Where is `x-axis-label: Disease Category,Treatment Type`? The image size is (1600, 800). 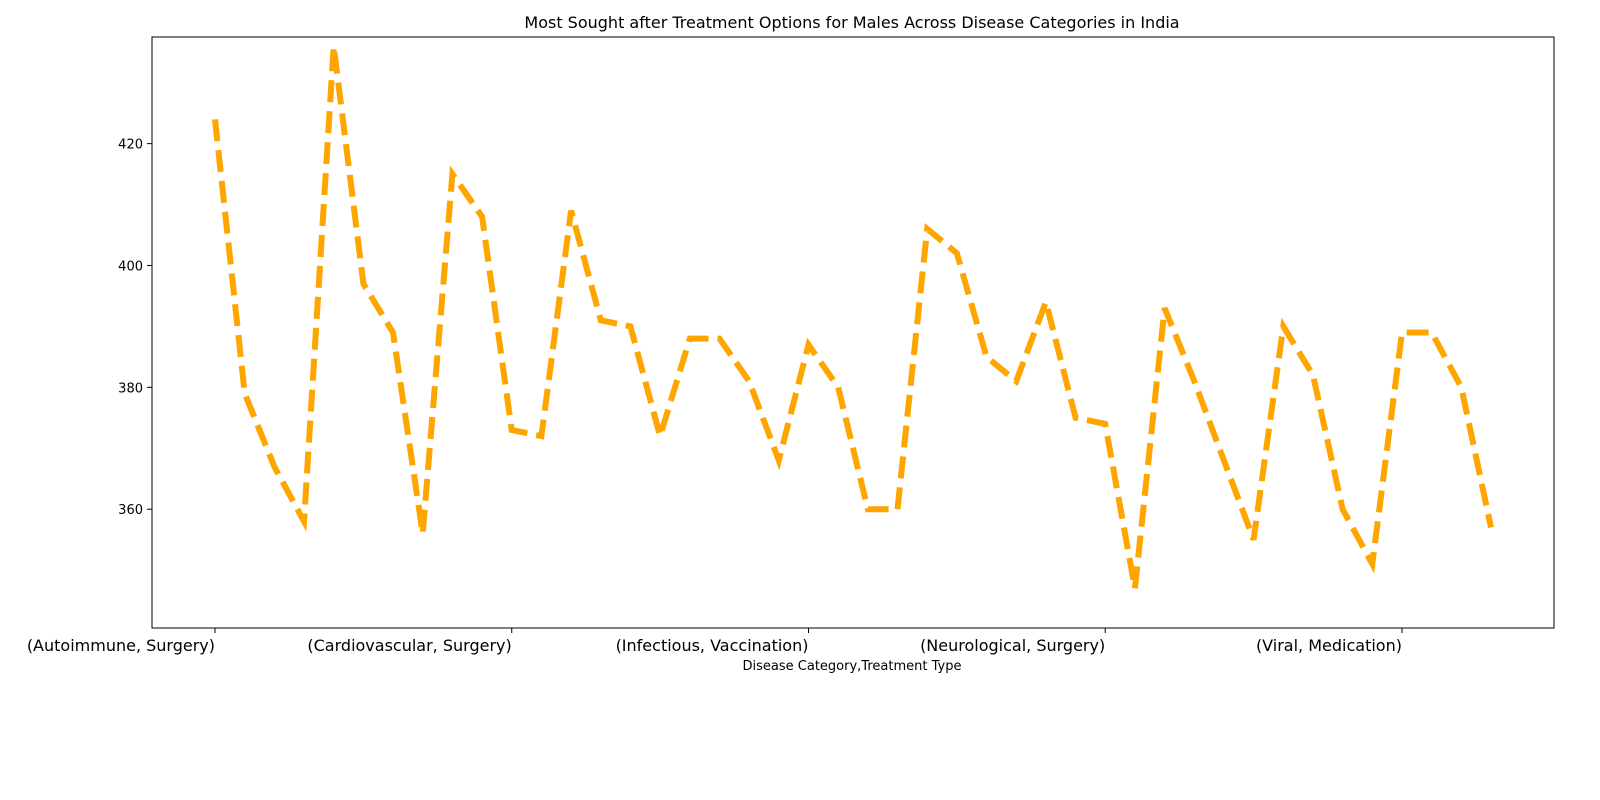
x-axis-label: Disease Category,Treatment Type is located at coordinates (852, 666).